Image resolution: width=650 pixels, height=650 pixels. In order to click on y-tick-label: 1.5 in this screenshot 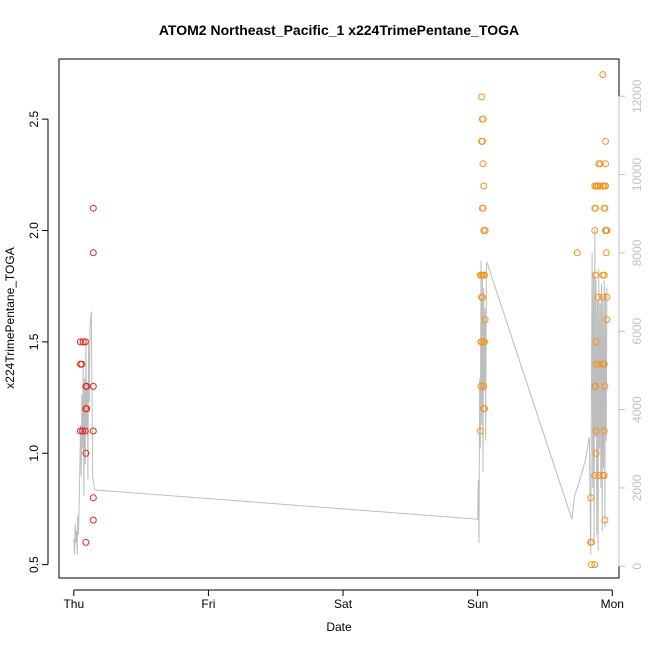, I will do `click(34, 341)`.